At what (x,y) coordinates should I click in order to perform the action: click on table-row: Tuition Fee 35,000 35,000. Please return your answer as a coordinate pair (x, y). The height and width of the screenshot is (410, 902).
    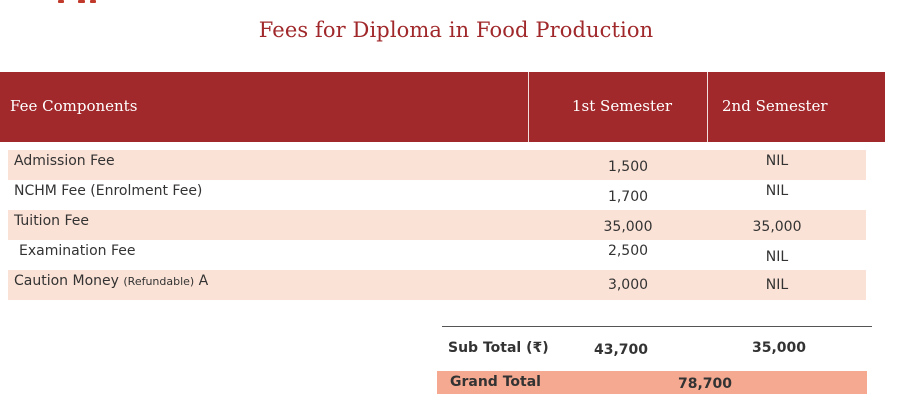
    Looking at the image, I should click on (437, 225).